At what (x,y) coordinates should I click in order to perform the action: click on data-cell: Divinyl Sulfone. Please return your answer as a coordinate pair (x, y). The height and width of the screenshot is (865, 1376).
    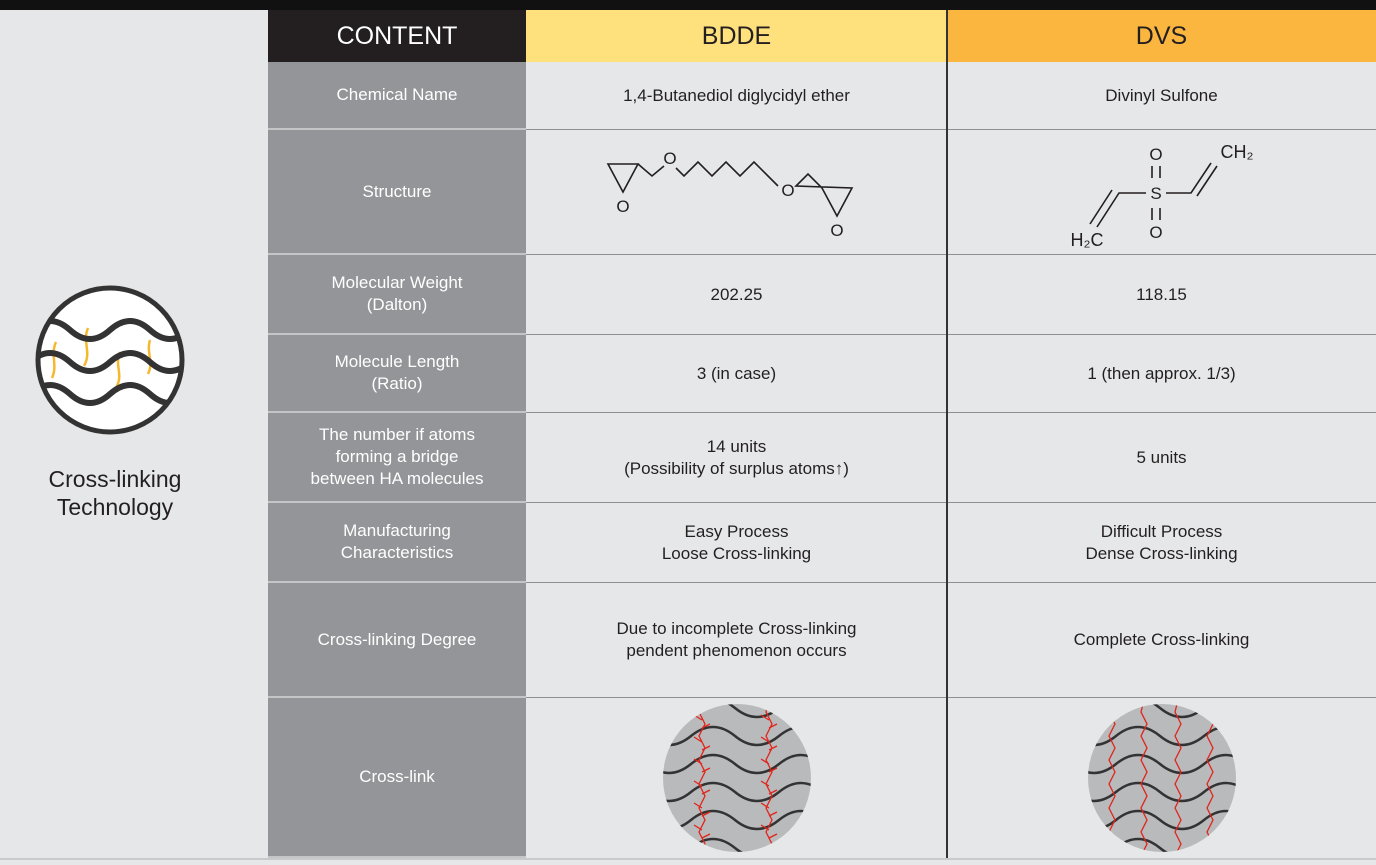
    Looking at the image, I should click on (1161, 96).